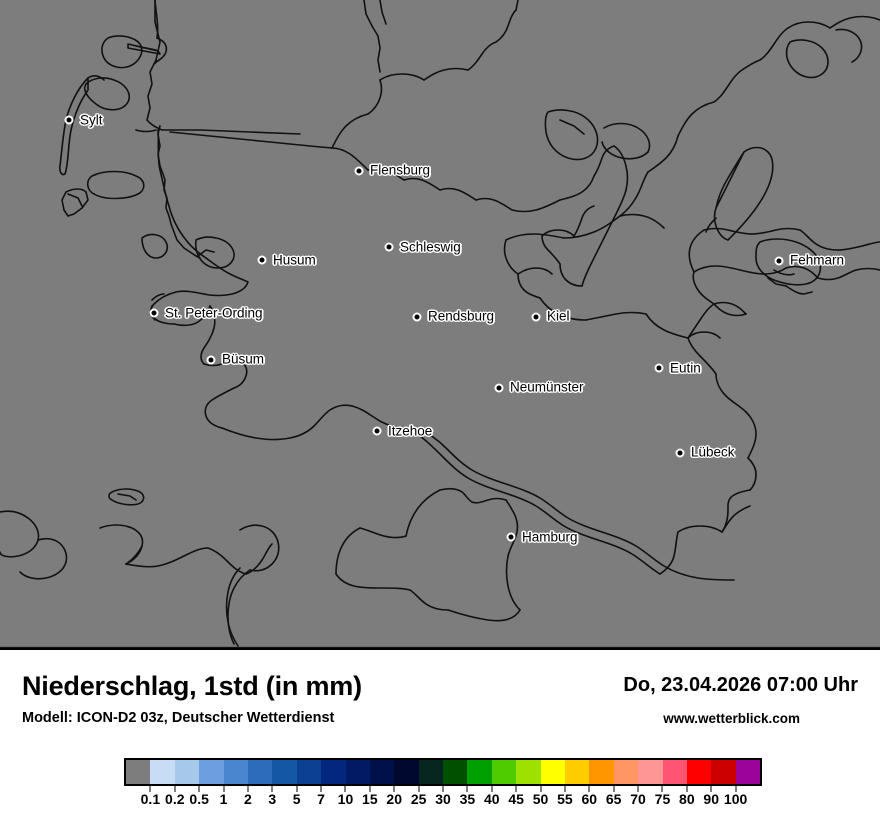 Image resolution: width=880 pixels, height=830 pixels. I want to click on colorbar-tick-label-0.5: 0.5, so click(199, 799).